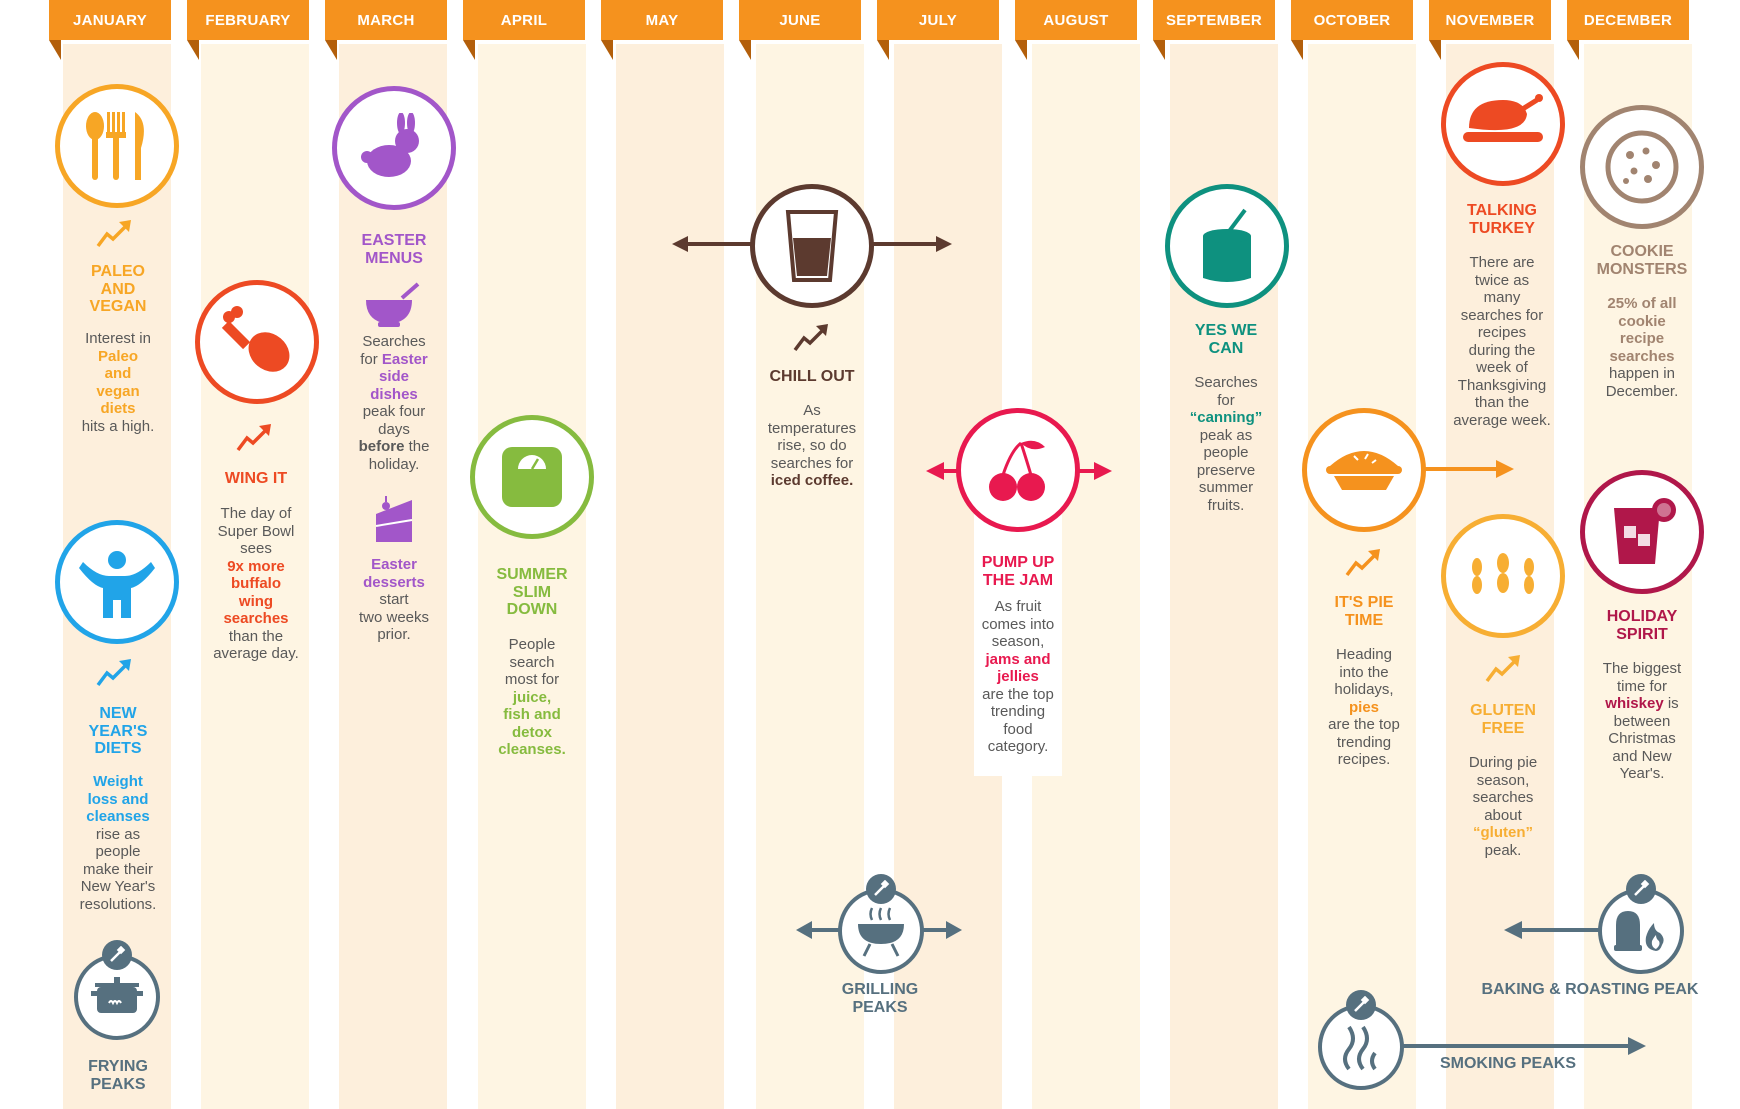 This screenshot has width=1740, height=1109. I want to click on turkey-circle, so click(1503, 124).